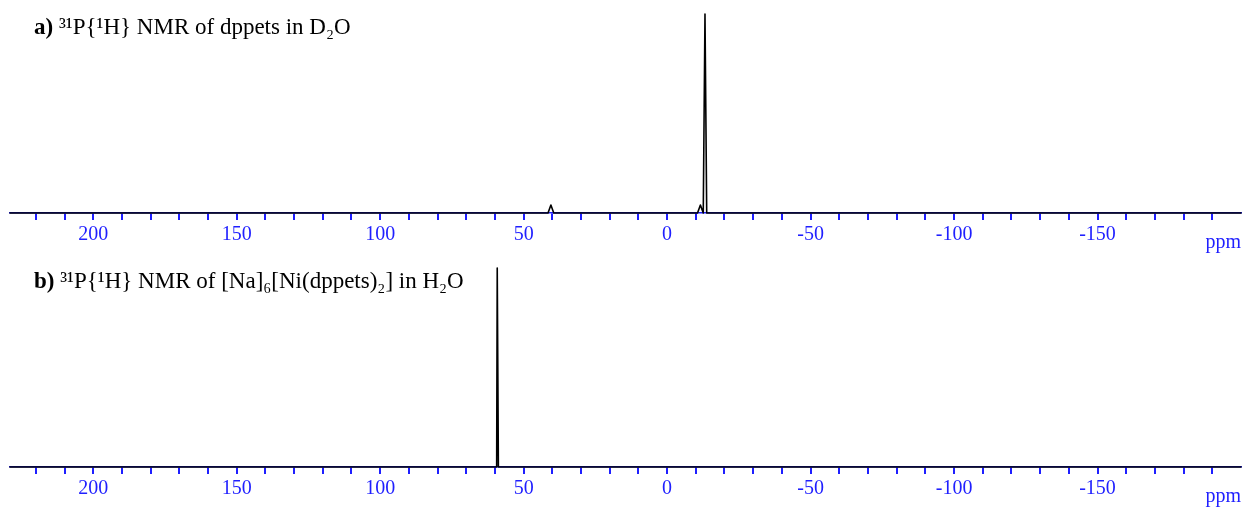  Describe the element at coordinates (192, 27) in the screenshot. I see `chart-title: a) ³¹P{¹H} NMR of dppets in D₂O` at that location.